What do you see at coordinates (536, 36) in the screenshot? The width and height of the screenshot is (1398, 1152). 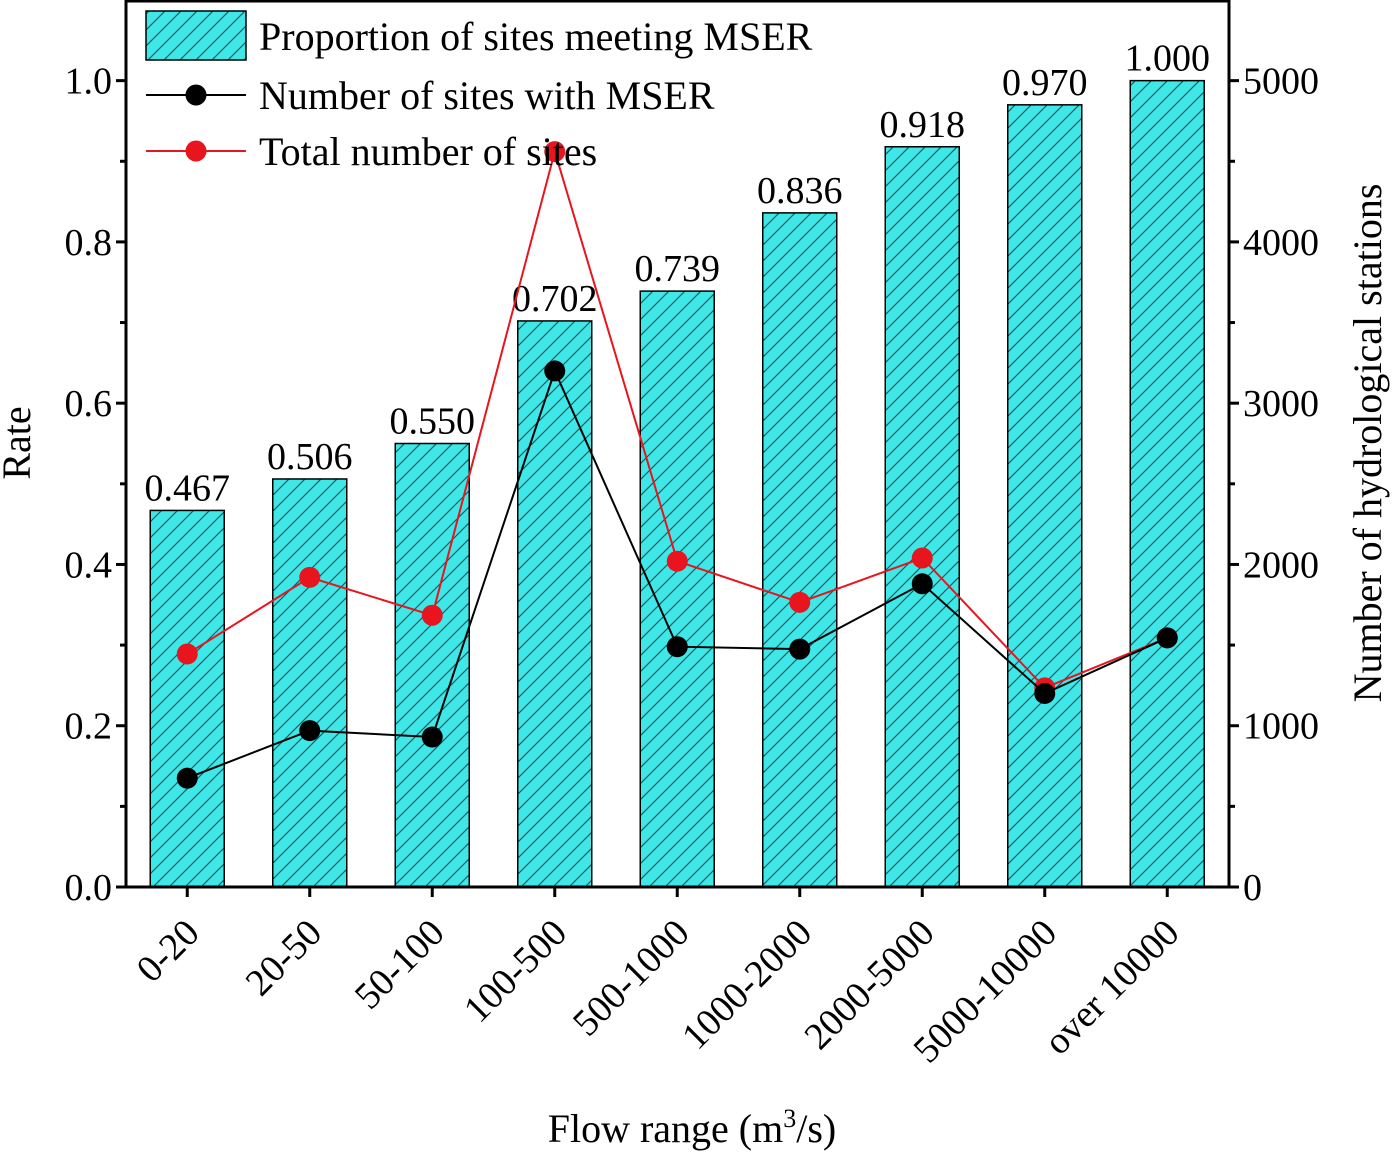 I see `legend-label-bar: Proportion of sites meeting MSER` at bounding box center [536, 36].